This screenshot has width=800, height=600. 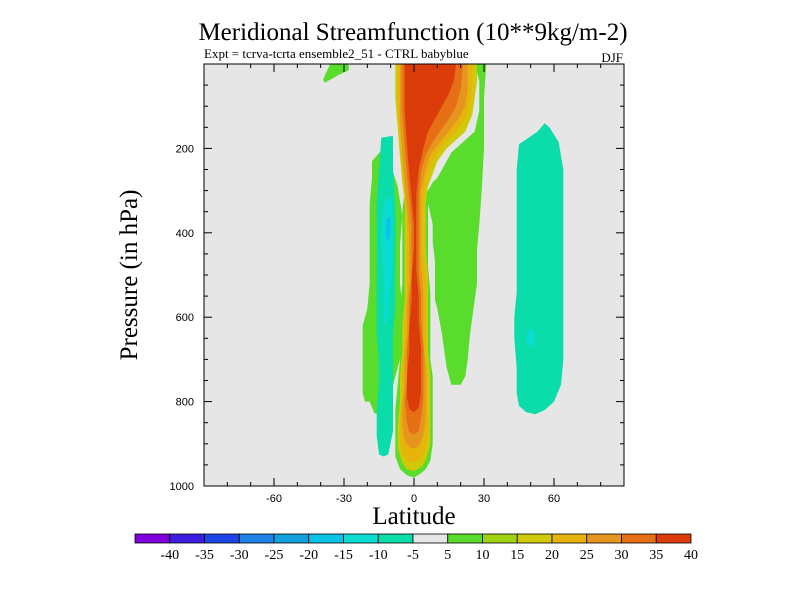 I want to click on y-tick-label: 1000, so click(x=182, y=487).